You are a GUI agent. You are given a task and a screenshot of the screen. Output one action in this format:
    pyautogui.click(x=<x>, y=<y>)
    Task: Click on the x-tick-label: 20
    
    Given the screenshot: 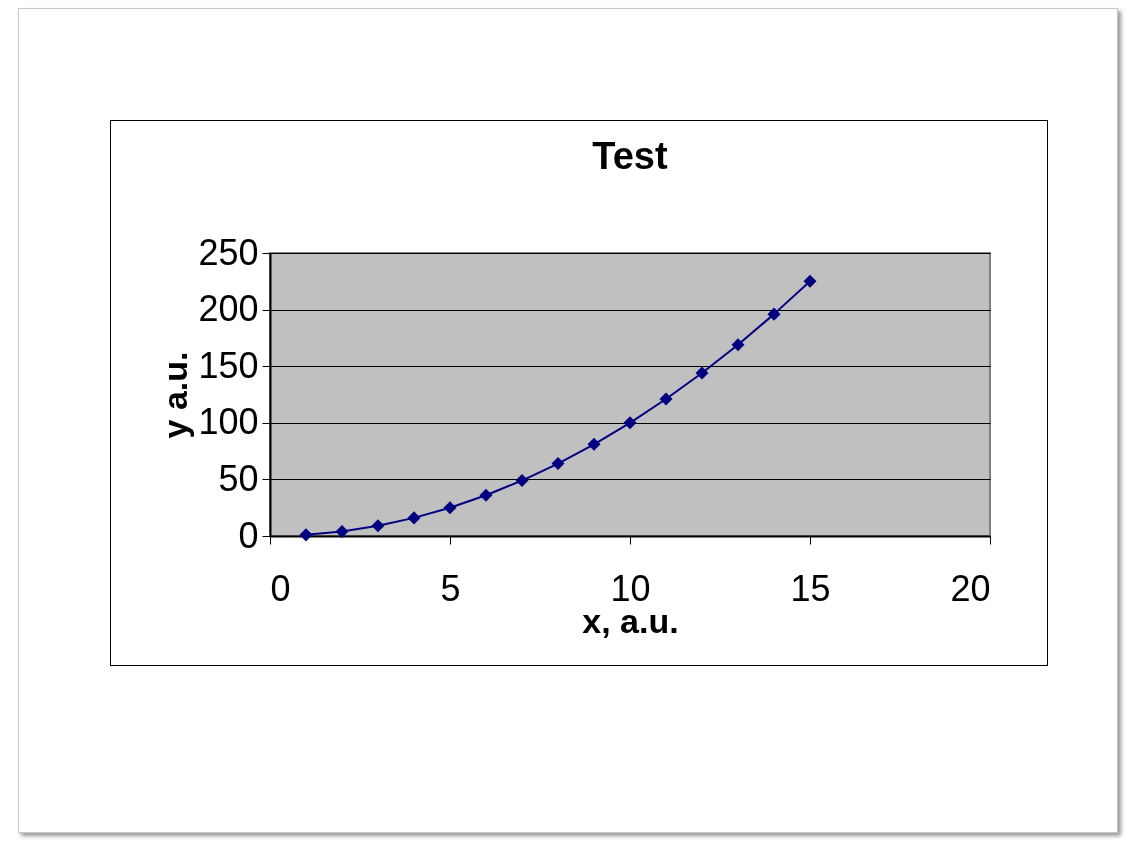 What is the action you would take?
    pyautogui.click(x=970, y=588)
    